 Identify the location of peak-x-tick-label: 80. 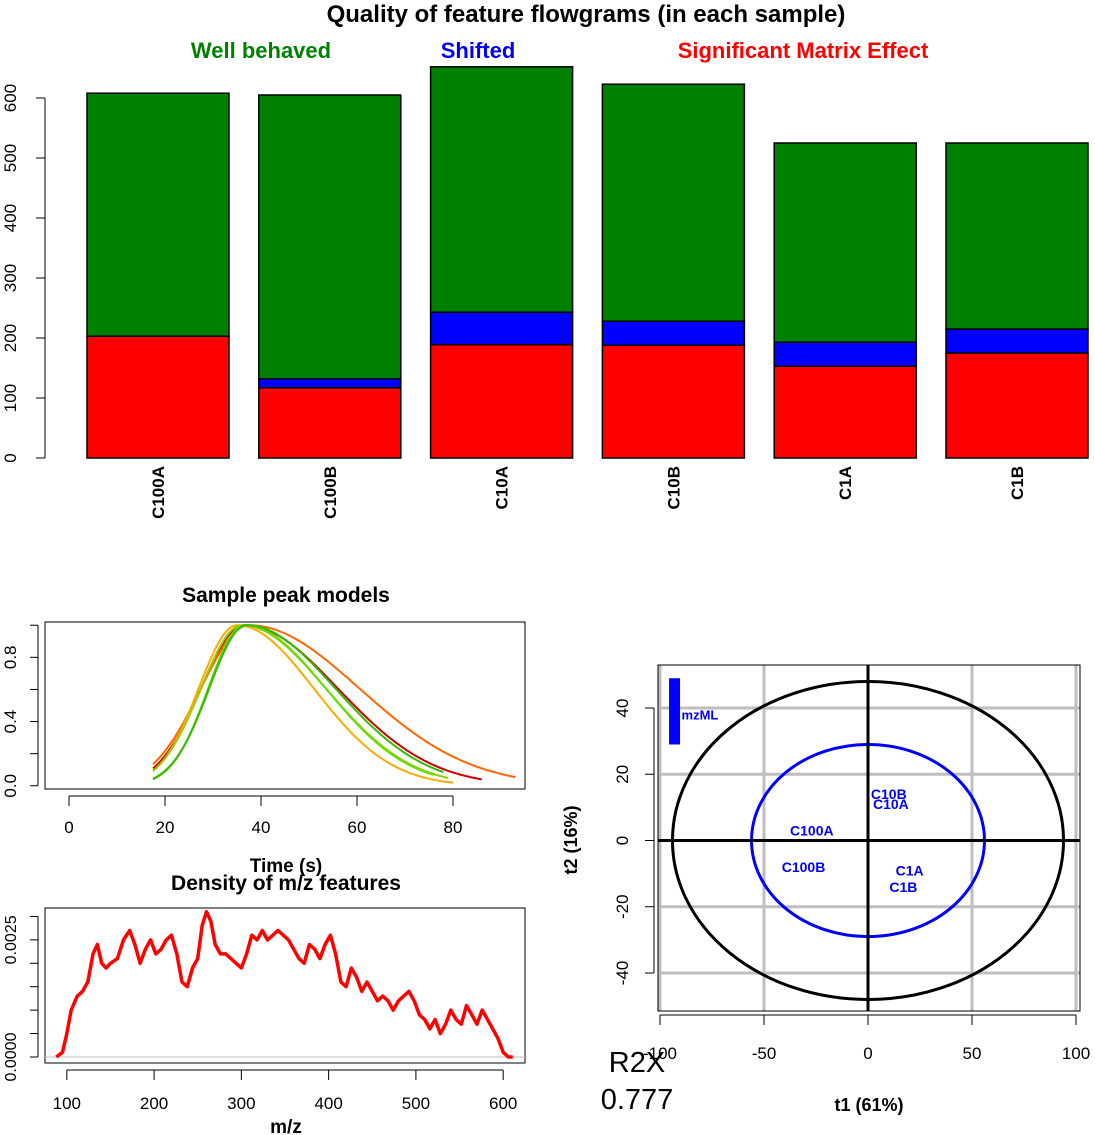
(453, 827).